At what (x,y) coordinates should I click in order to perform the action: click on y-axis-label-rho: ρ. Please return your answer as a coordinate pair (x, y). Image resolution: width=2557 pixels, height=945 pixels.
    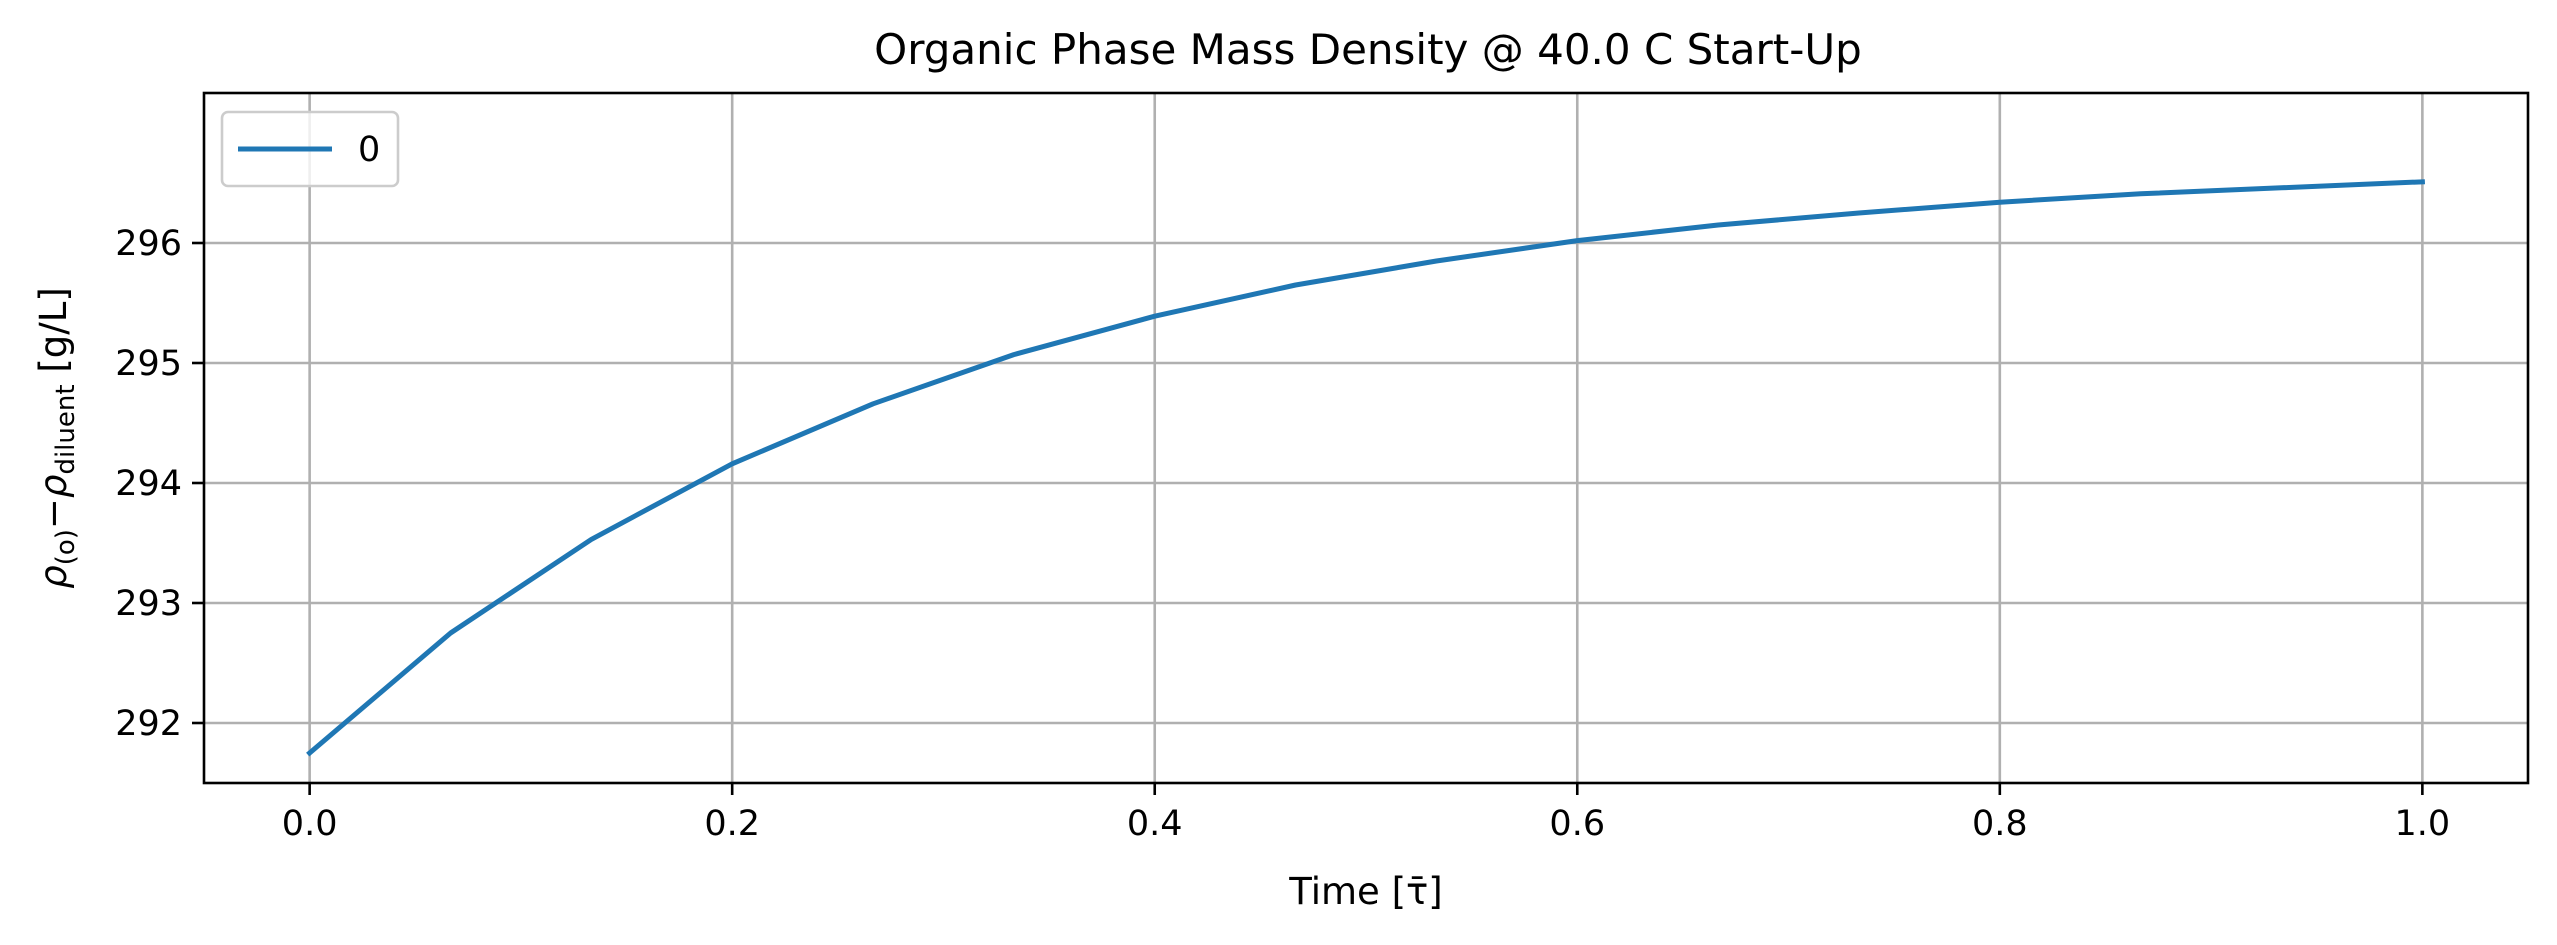
    Looking at the image, I should click on (53, 577).